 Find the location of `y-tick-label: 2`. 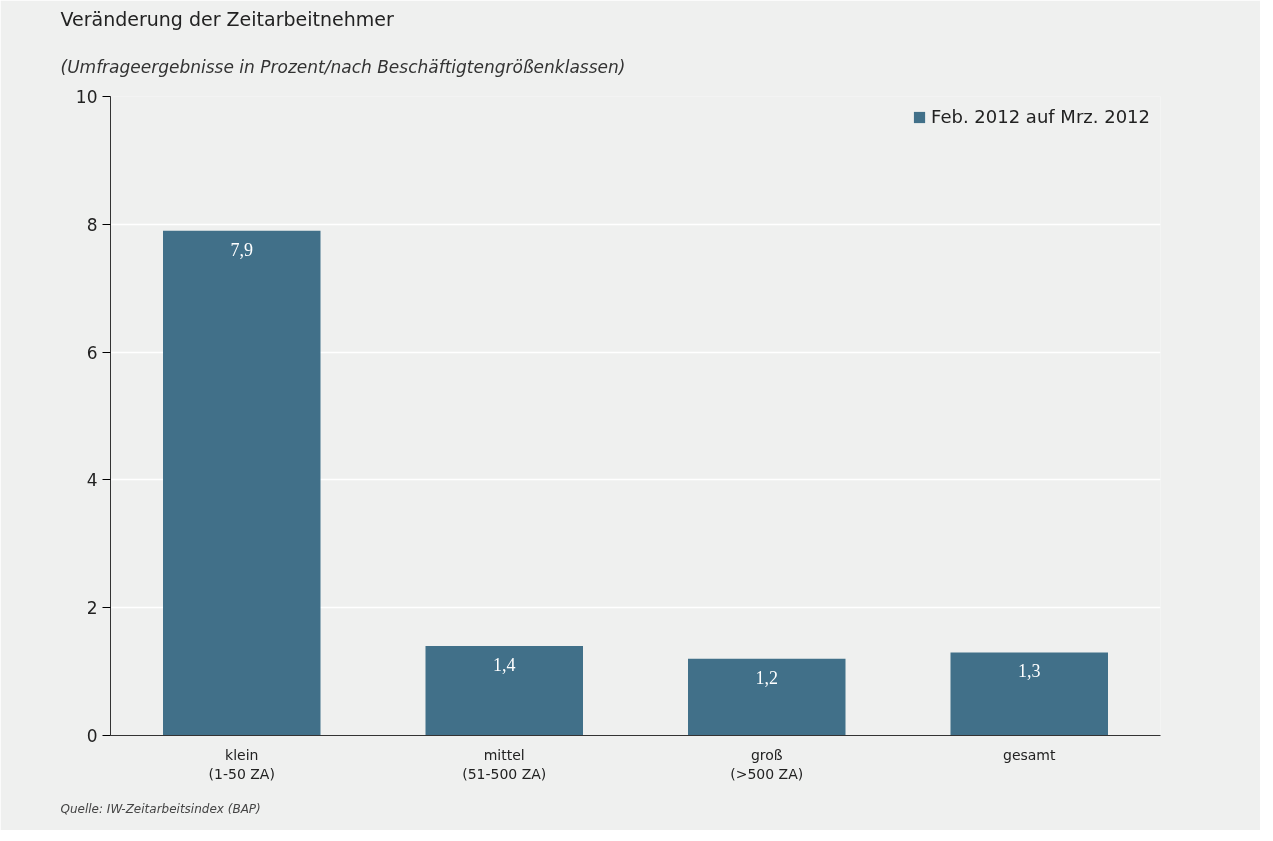

y-tick-label: 2 is located at coordinates (92, 608).